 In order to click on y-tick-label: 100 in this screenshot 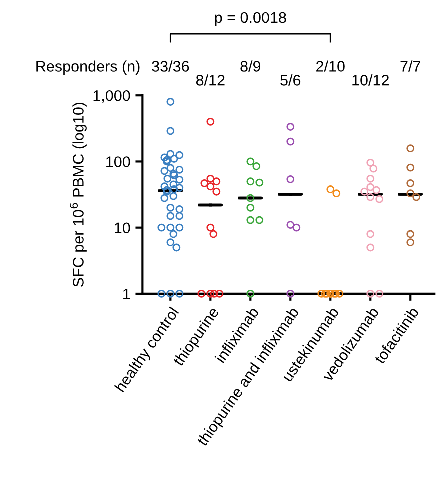, I will do `click(118, 162)`.